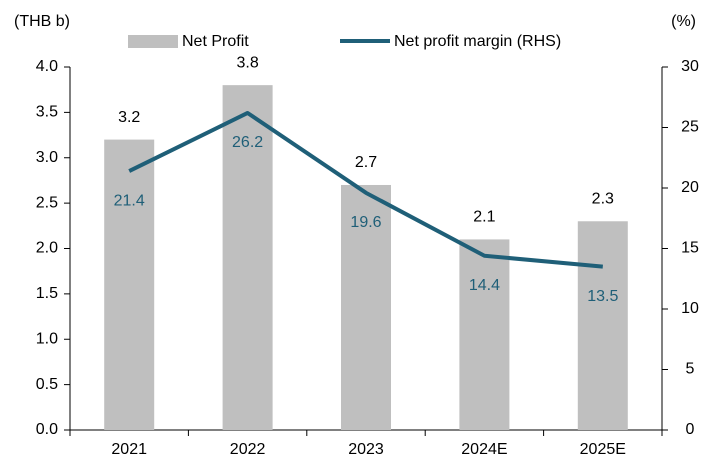  Describe the element at coordinates (690, 248) in the screenshot. I see `y2-tick-label: 15` at that location.